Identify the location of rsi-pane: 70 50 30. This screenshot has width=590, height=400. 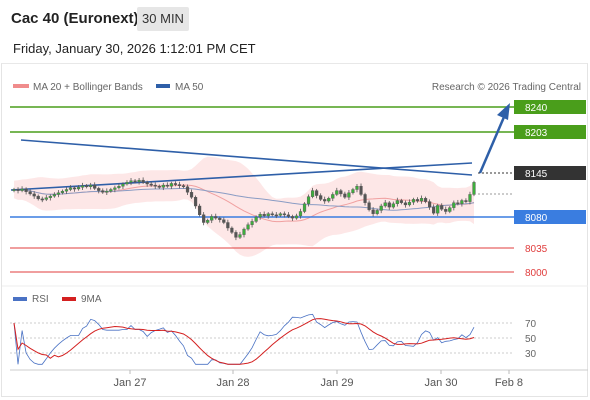
(273, 339).